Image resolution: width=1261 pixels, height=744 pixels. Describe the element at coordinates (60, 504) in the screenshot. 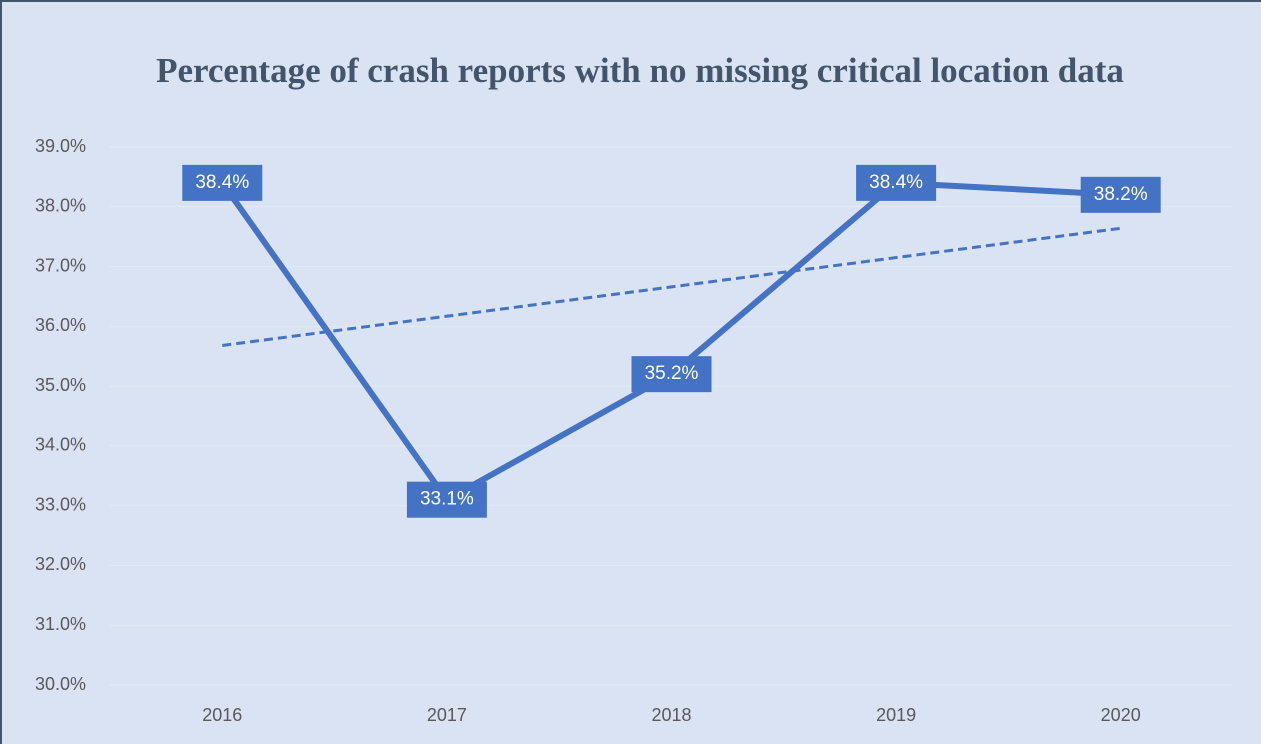

I see `y-tick-label: 33.0%` at that location.